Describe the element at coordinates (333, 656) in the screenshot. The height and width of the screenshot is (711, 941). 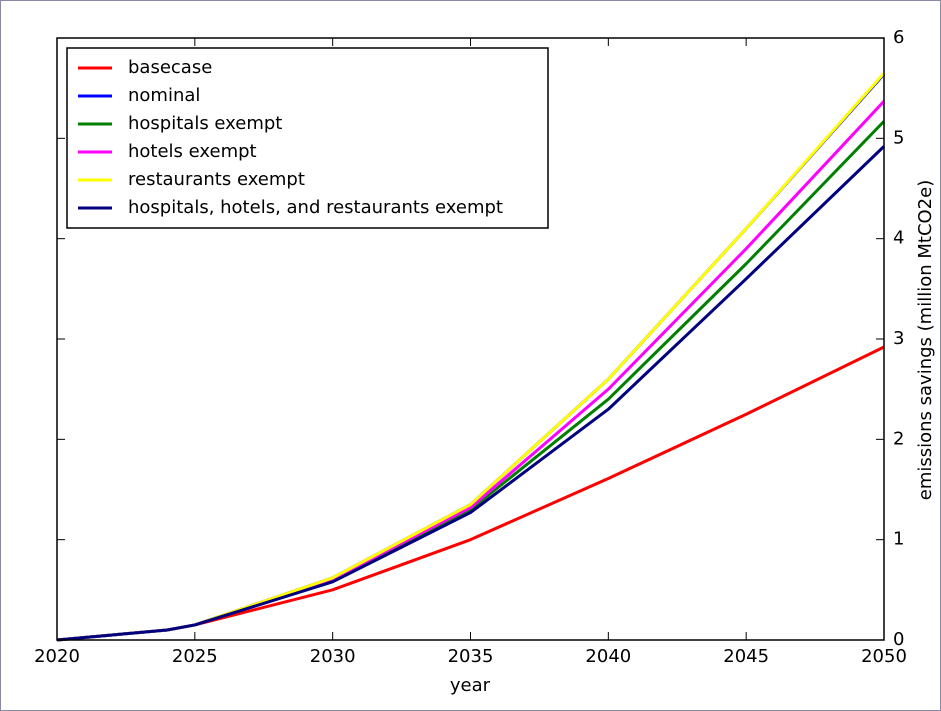
I see `x-tick-label: 2030` at that location.